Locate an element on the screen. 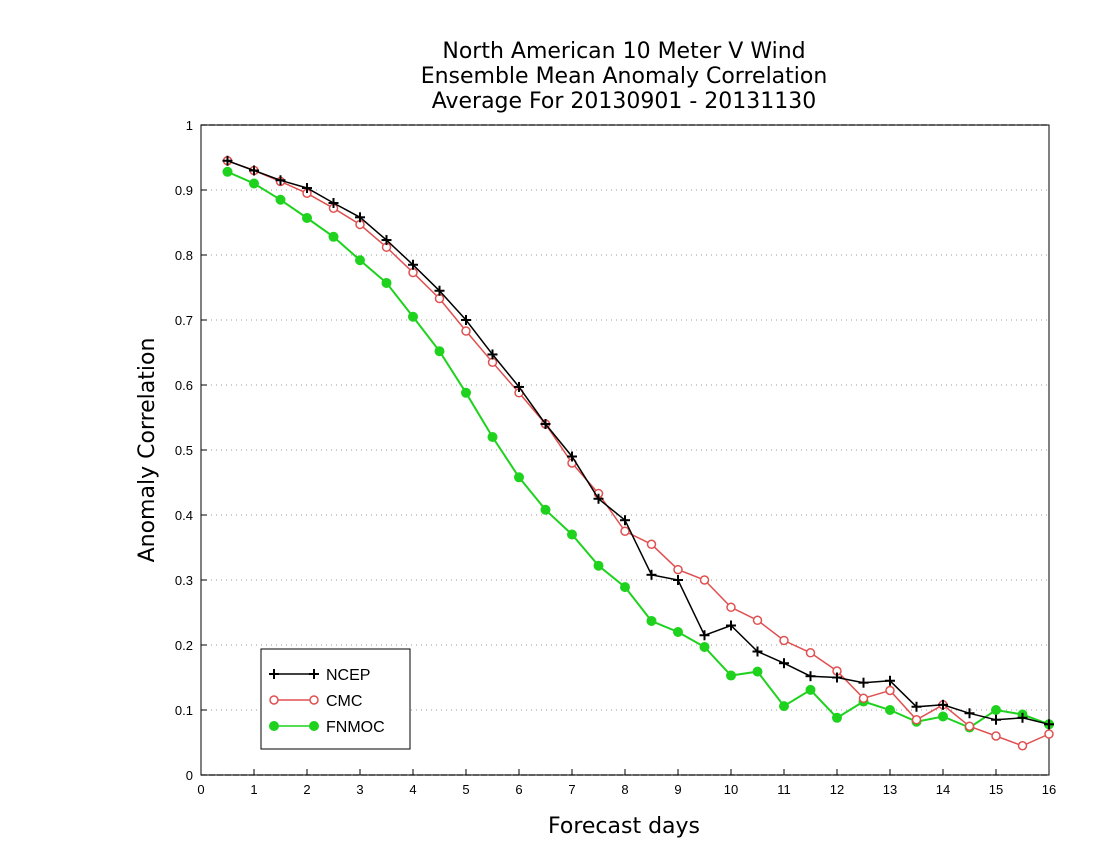 This screenshot has width=1100, height=850. x-tick-label: 13 is located at coordinates (890, 789).